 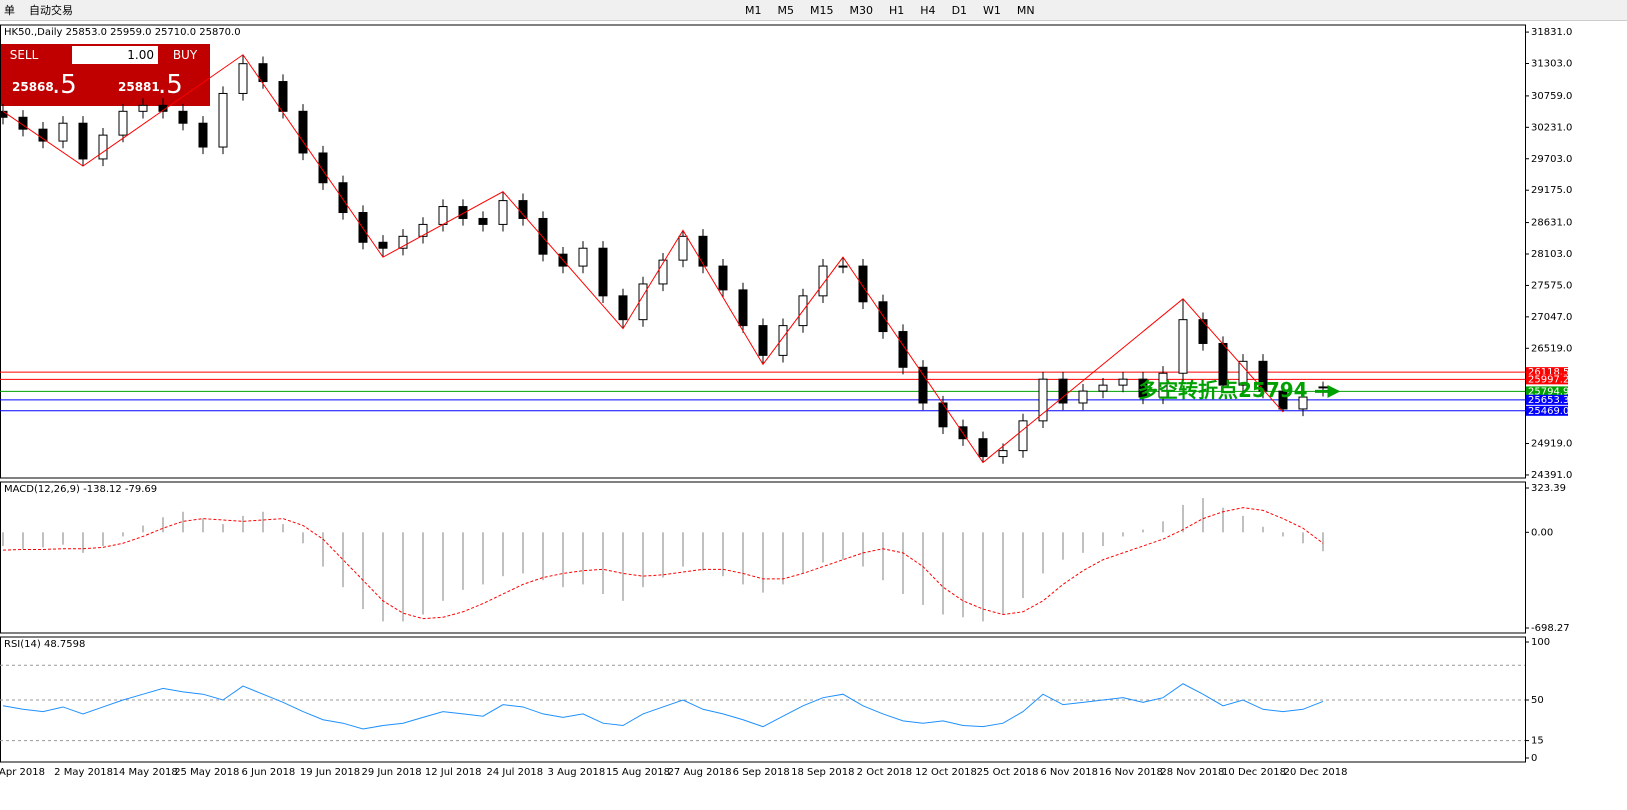 What do you see at coordinates (453, 772) in the screenshot?
I see `x-tick-label: 12 Jul 2018` at bounding box center [453, 772].